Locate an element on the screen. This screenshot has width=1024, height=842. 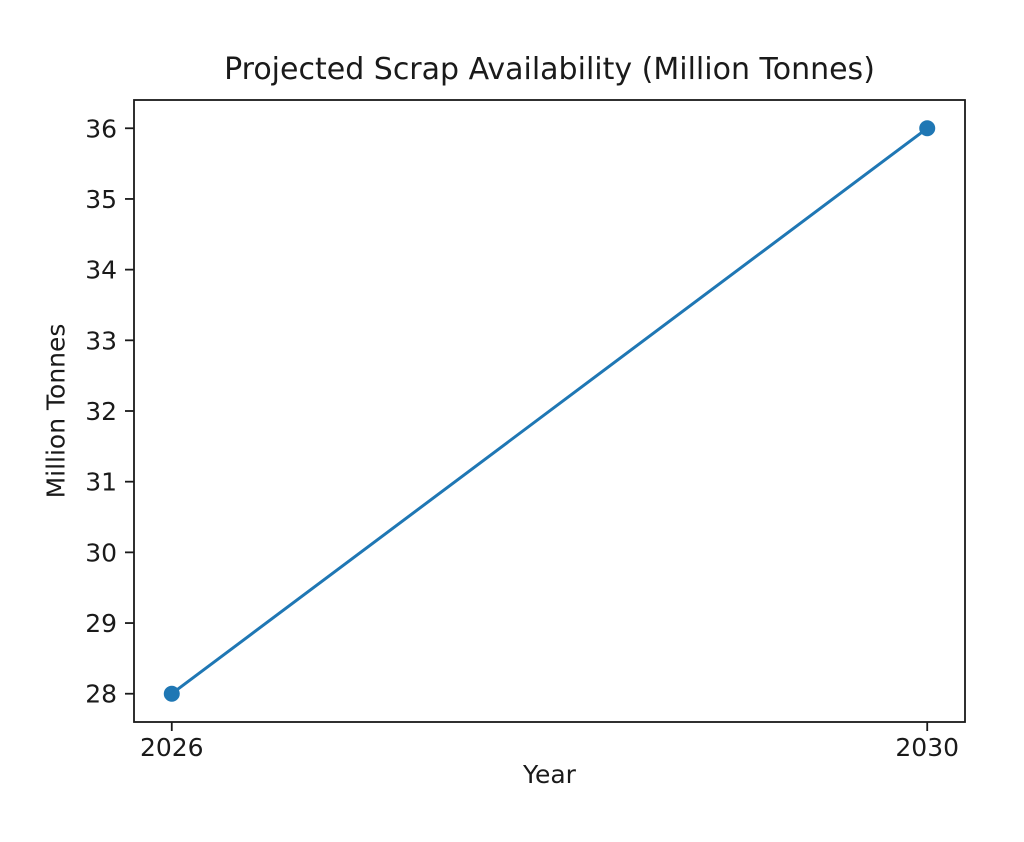
y-tick-label: 30 is located at coordinates (101, 552).